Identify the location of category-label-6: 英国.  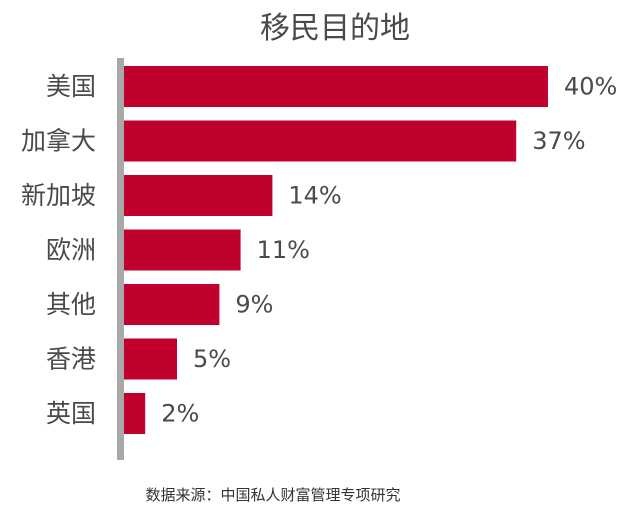
(71, 413).